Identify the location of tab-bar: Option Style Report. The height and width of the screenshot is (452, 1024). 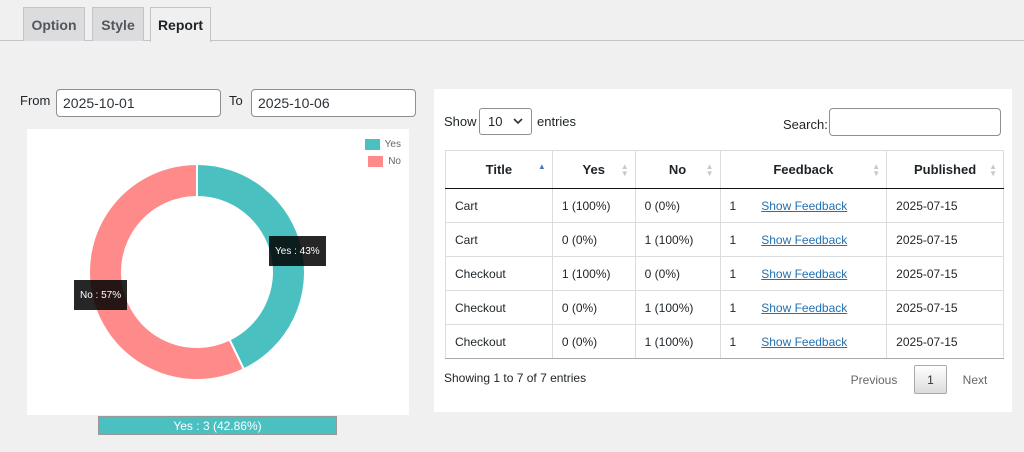
(512, 21).